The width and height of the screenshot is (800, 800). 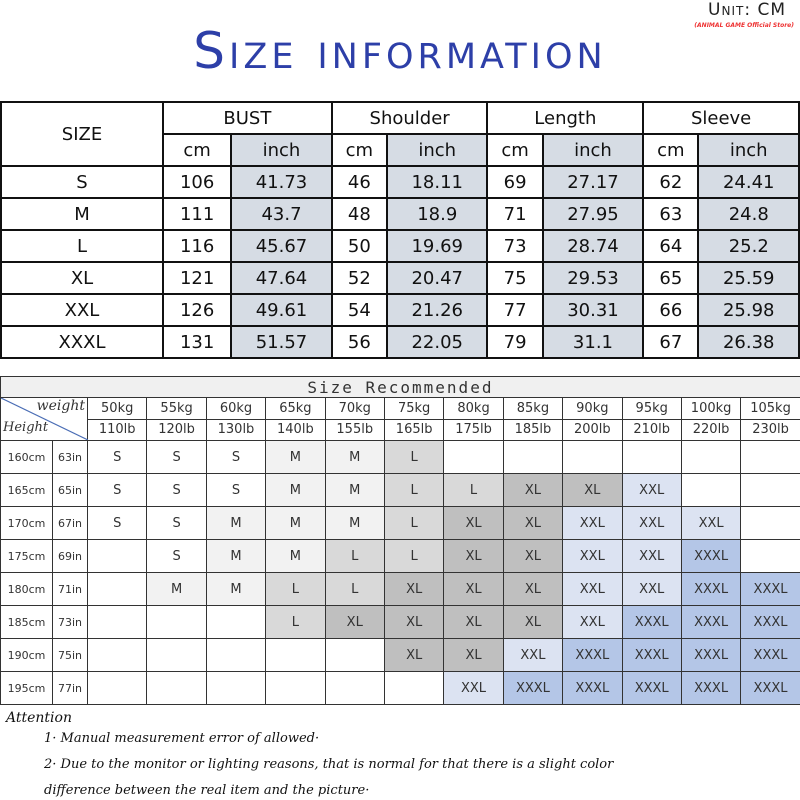 I want to click on measure-cell: 24.8, so click(x=748, y=214).